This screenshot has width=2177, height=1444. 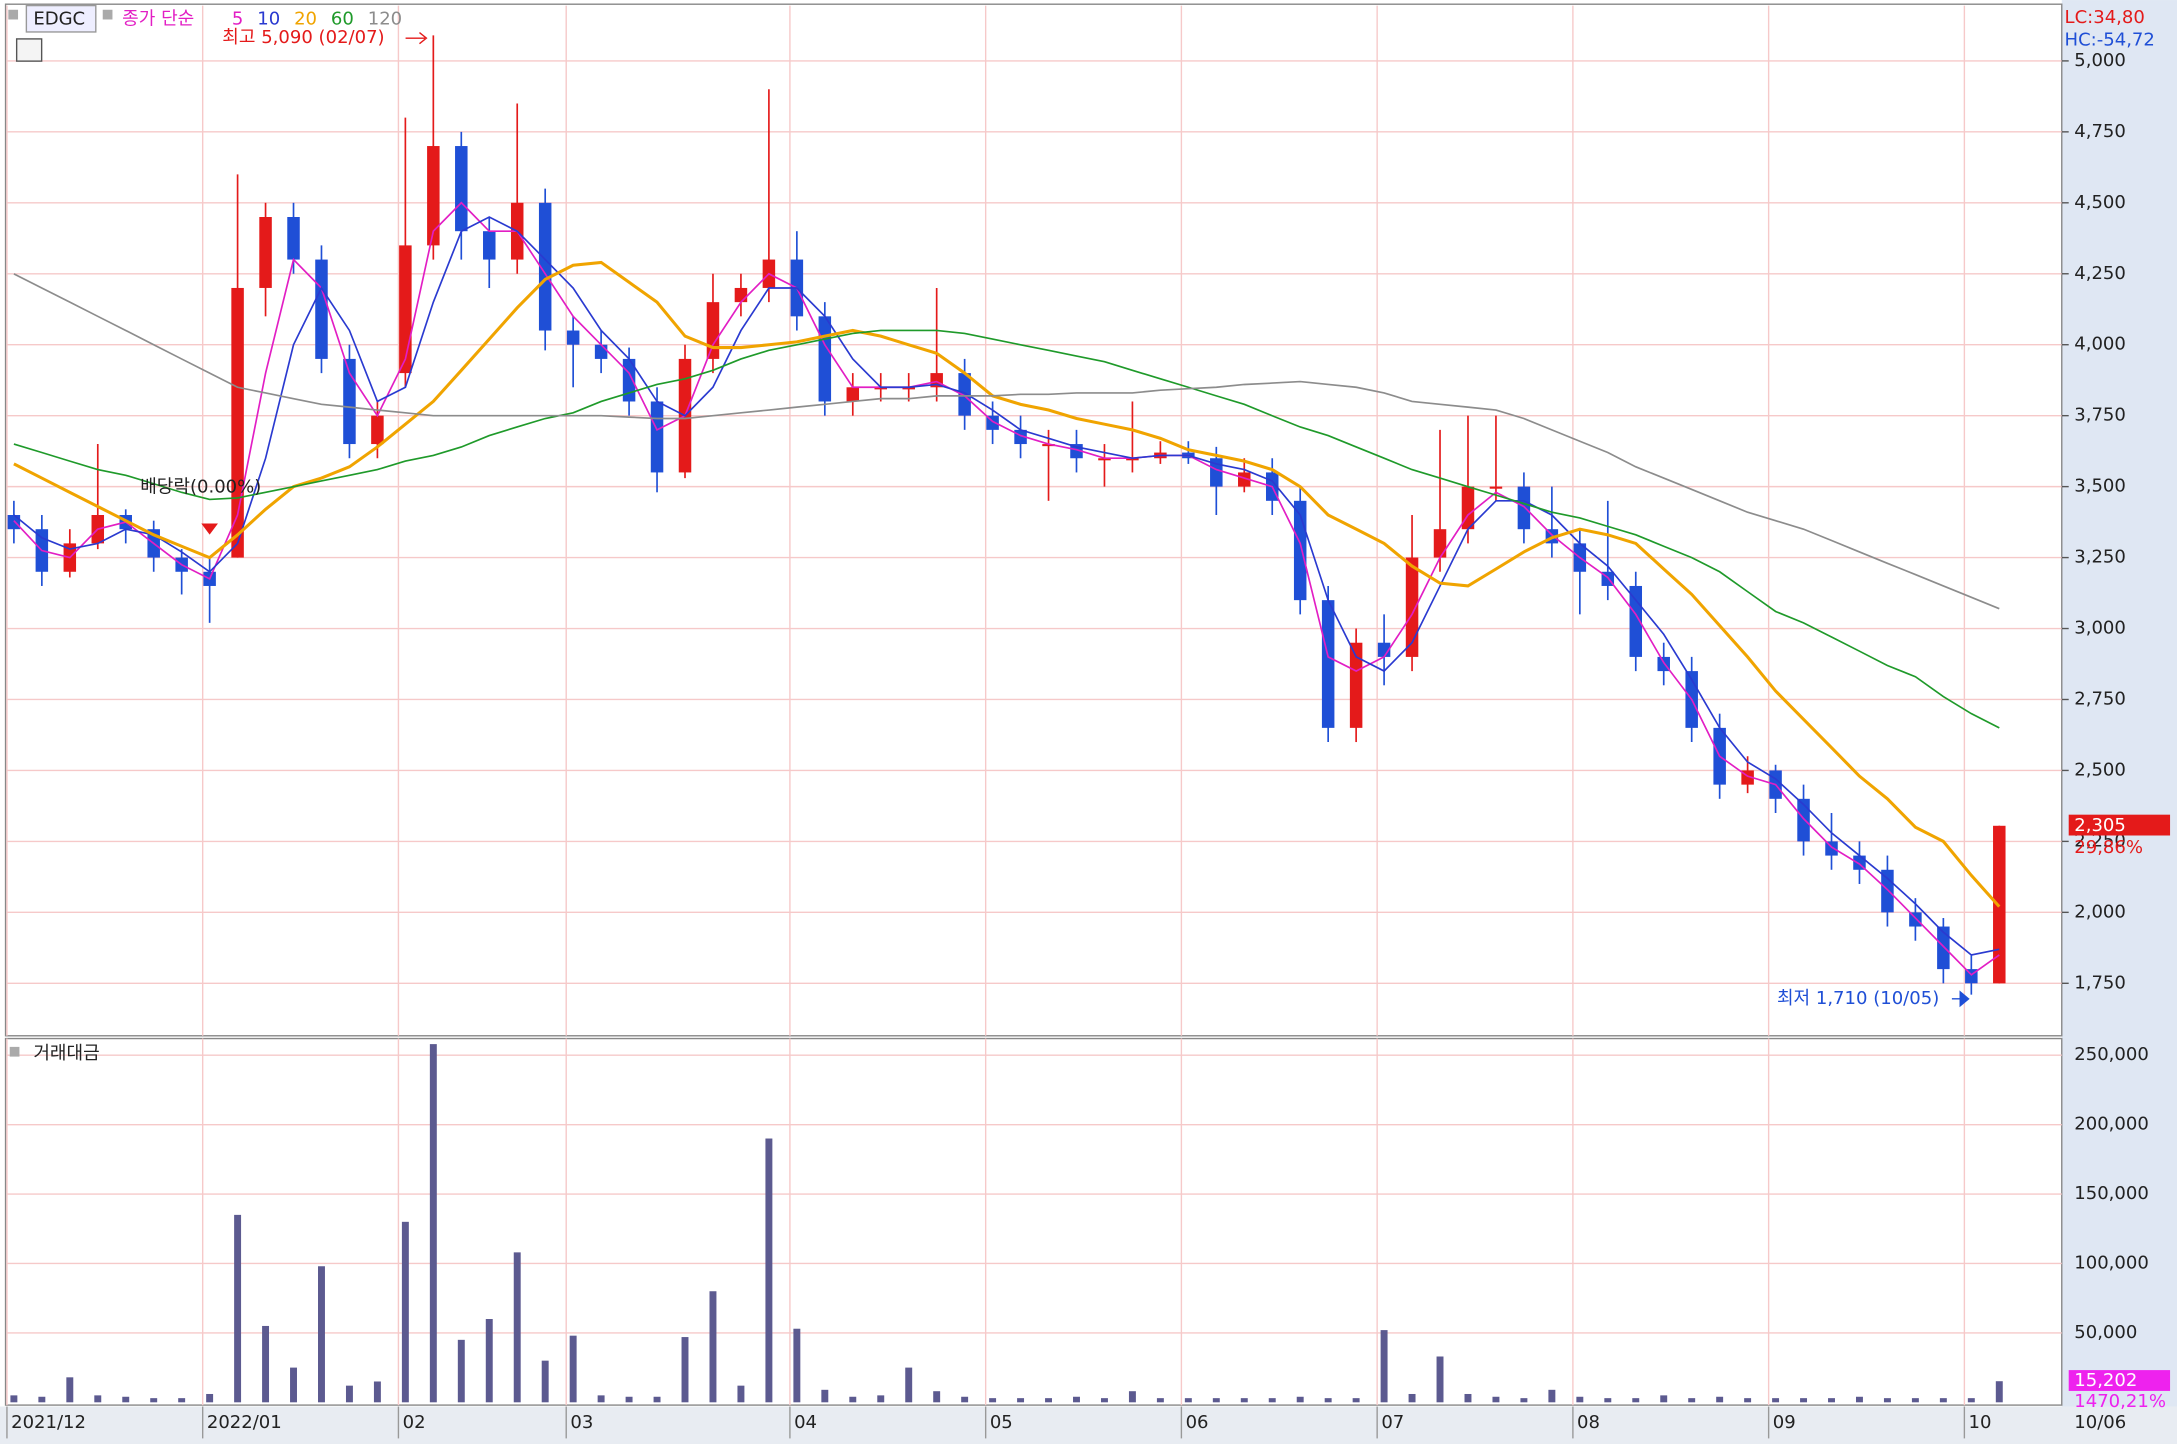 I want to click on y-tick-label: 50,000, so click(x=2105, y=1332).